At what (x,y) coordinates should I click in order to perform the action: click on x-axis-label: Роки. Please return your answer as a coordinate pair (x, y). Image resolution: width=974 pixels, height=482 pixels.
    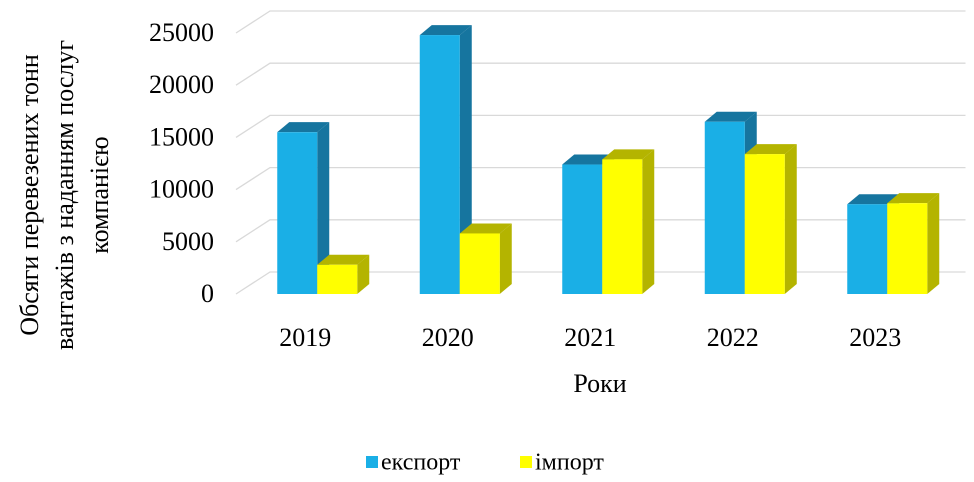
    Looking at the image, I should click on (599, 383).